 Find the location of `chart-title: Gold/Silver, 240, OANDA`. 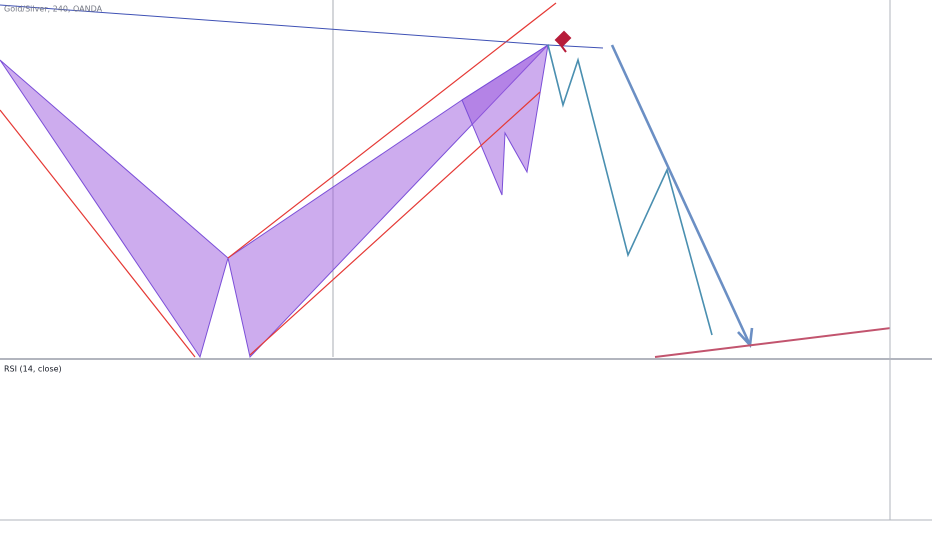

chart-title: Gold/Silver, 240, OANDA is located at coordinates (53, 9).